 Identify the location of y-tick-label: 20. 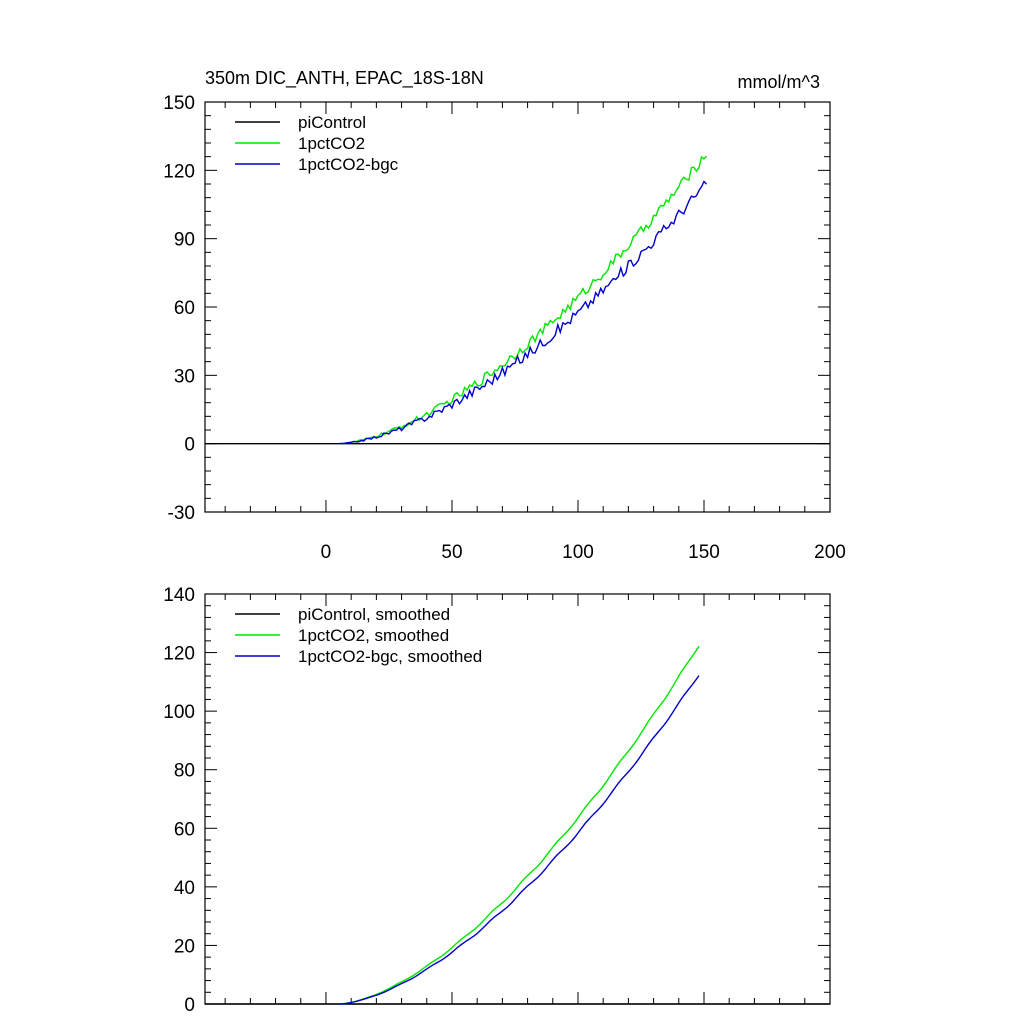
(184, 946).